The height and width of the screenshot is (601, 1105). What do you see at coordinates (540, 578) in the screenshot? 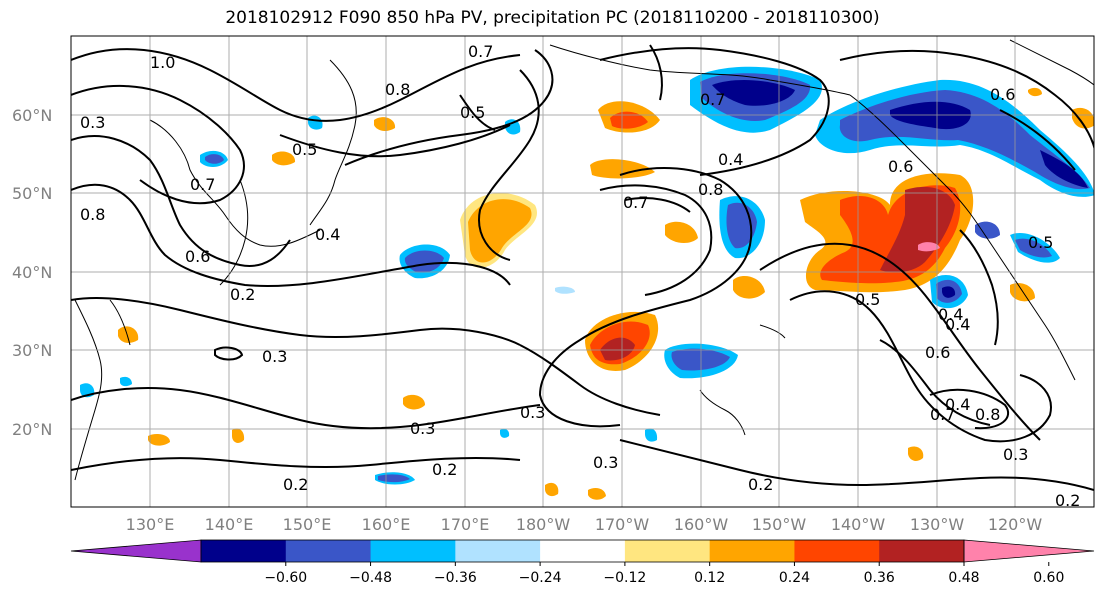
I see `colorbar-tick-label: −0.24` at bounding box center [540, 578].